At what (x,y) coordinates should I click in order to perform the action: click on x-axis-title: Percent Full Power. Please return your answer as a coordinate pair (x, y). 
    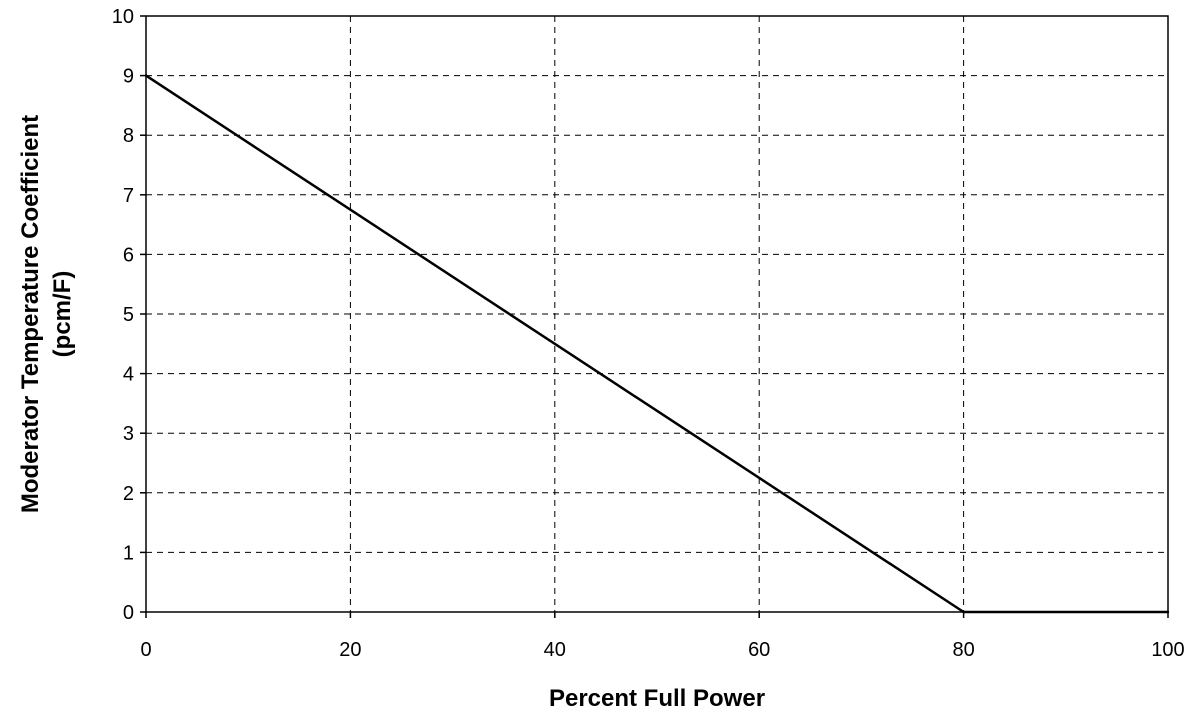
    Looking at the image, I should click on (657, 698).